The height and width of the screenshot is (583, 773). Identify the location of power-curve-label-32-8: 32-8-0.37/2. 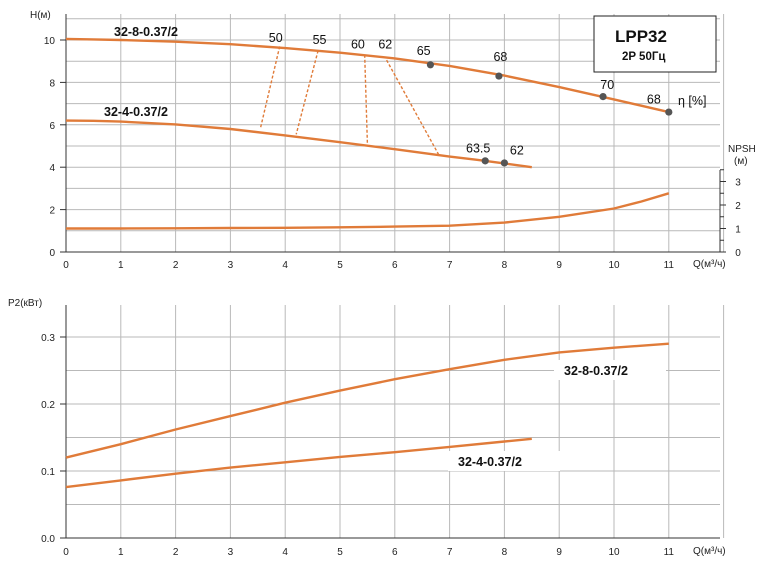
(596, 371).